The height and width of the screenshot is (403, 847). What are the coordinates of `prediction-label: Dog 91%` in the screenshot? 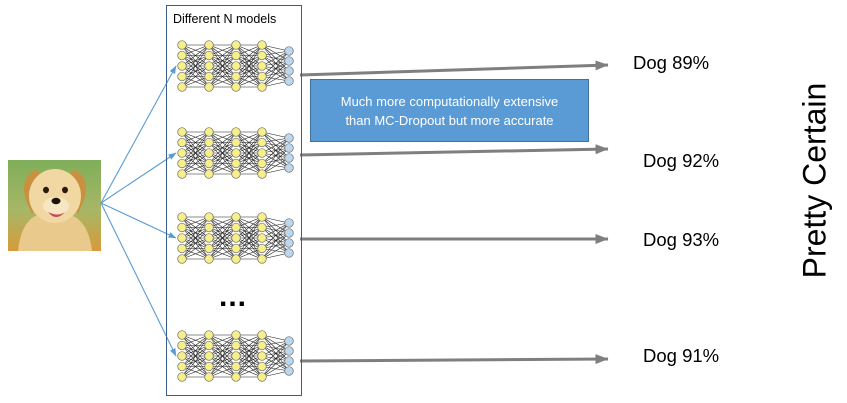 It's located at (681, 355).